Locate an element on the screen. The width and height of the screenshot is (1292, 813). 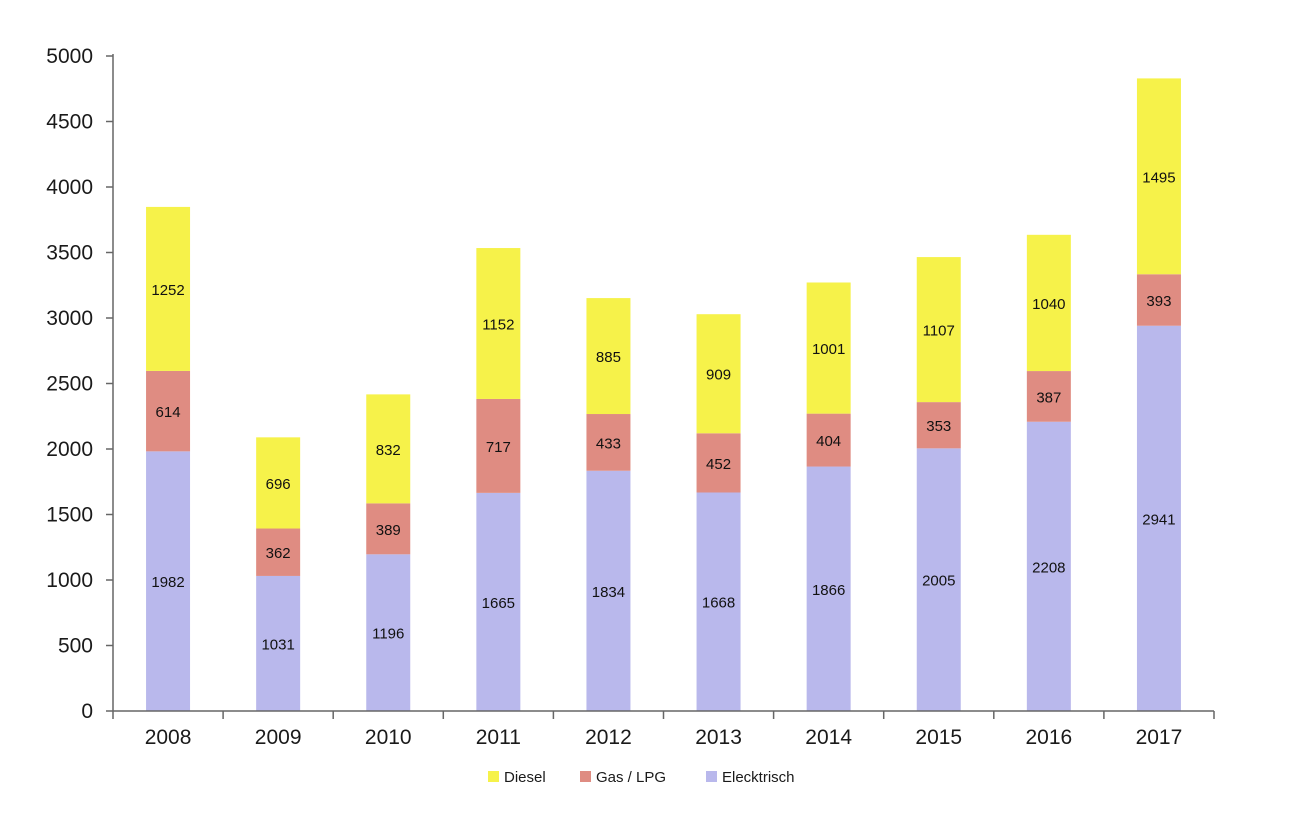
legend-label: Gas / LPG is located at coordinates (631, 777).